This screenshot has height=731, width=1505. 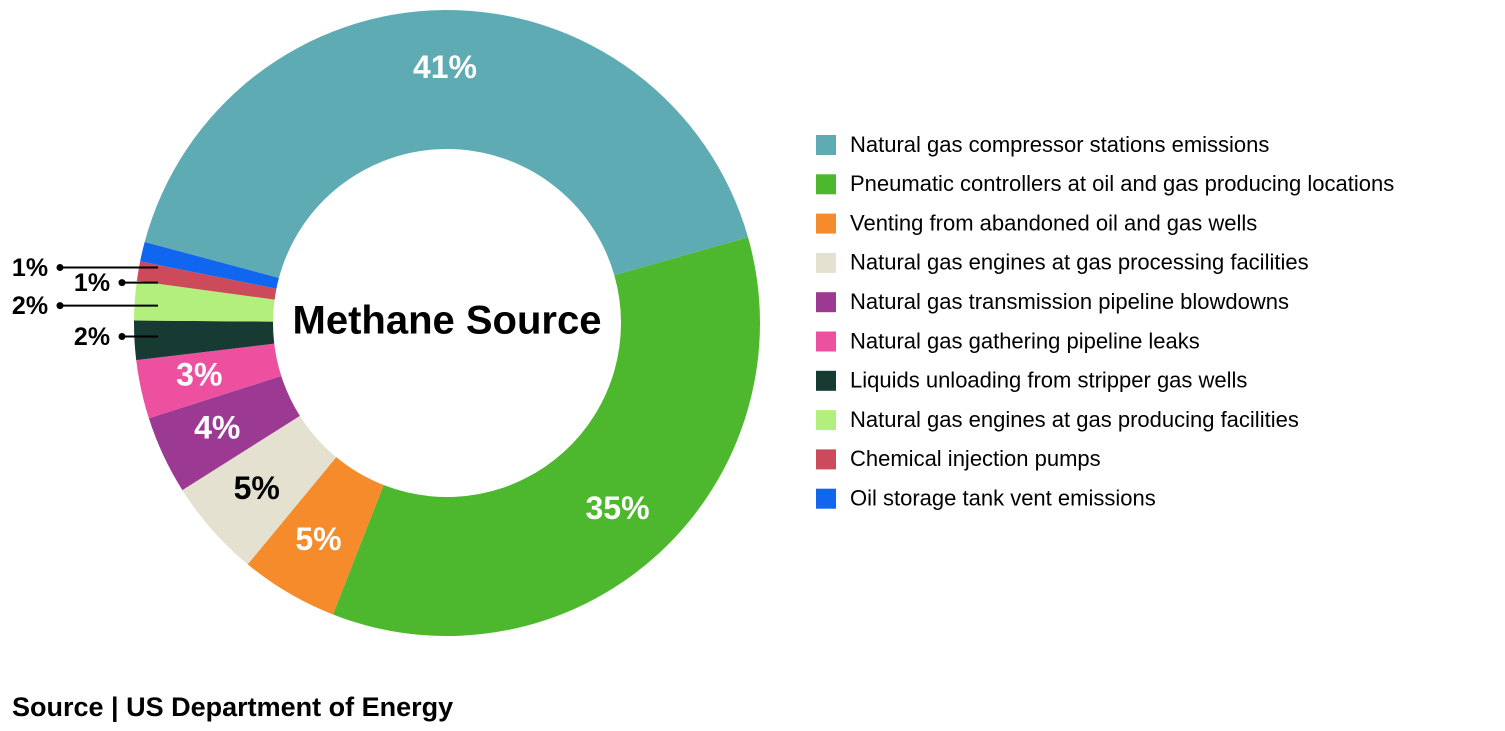 What do you see at coordinates (217, 428) in the screenshot?
I see `value-label: 4%` at bounding box center [217, 428].